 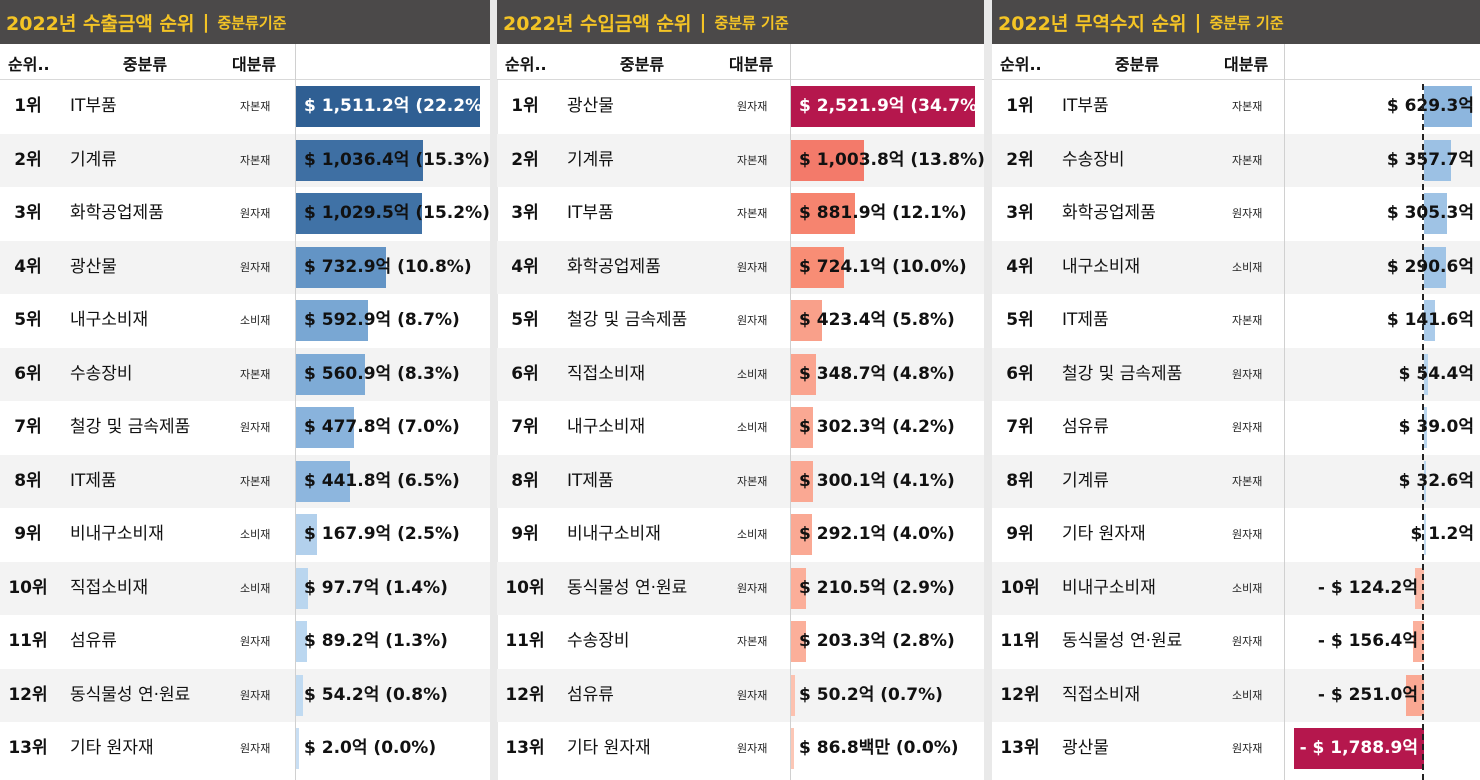 What do you see at coordinates (245, 588) in the screenshot?
I see `table-row: 10위 직접소비재 소비재 $ 97.7억 (1.4%)` at bounding box center [245, 588].